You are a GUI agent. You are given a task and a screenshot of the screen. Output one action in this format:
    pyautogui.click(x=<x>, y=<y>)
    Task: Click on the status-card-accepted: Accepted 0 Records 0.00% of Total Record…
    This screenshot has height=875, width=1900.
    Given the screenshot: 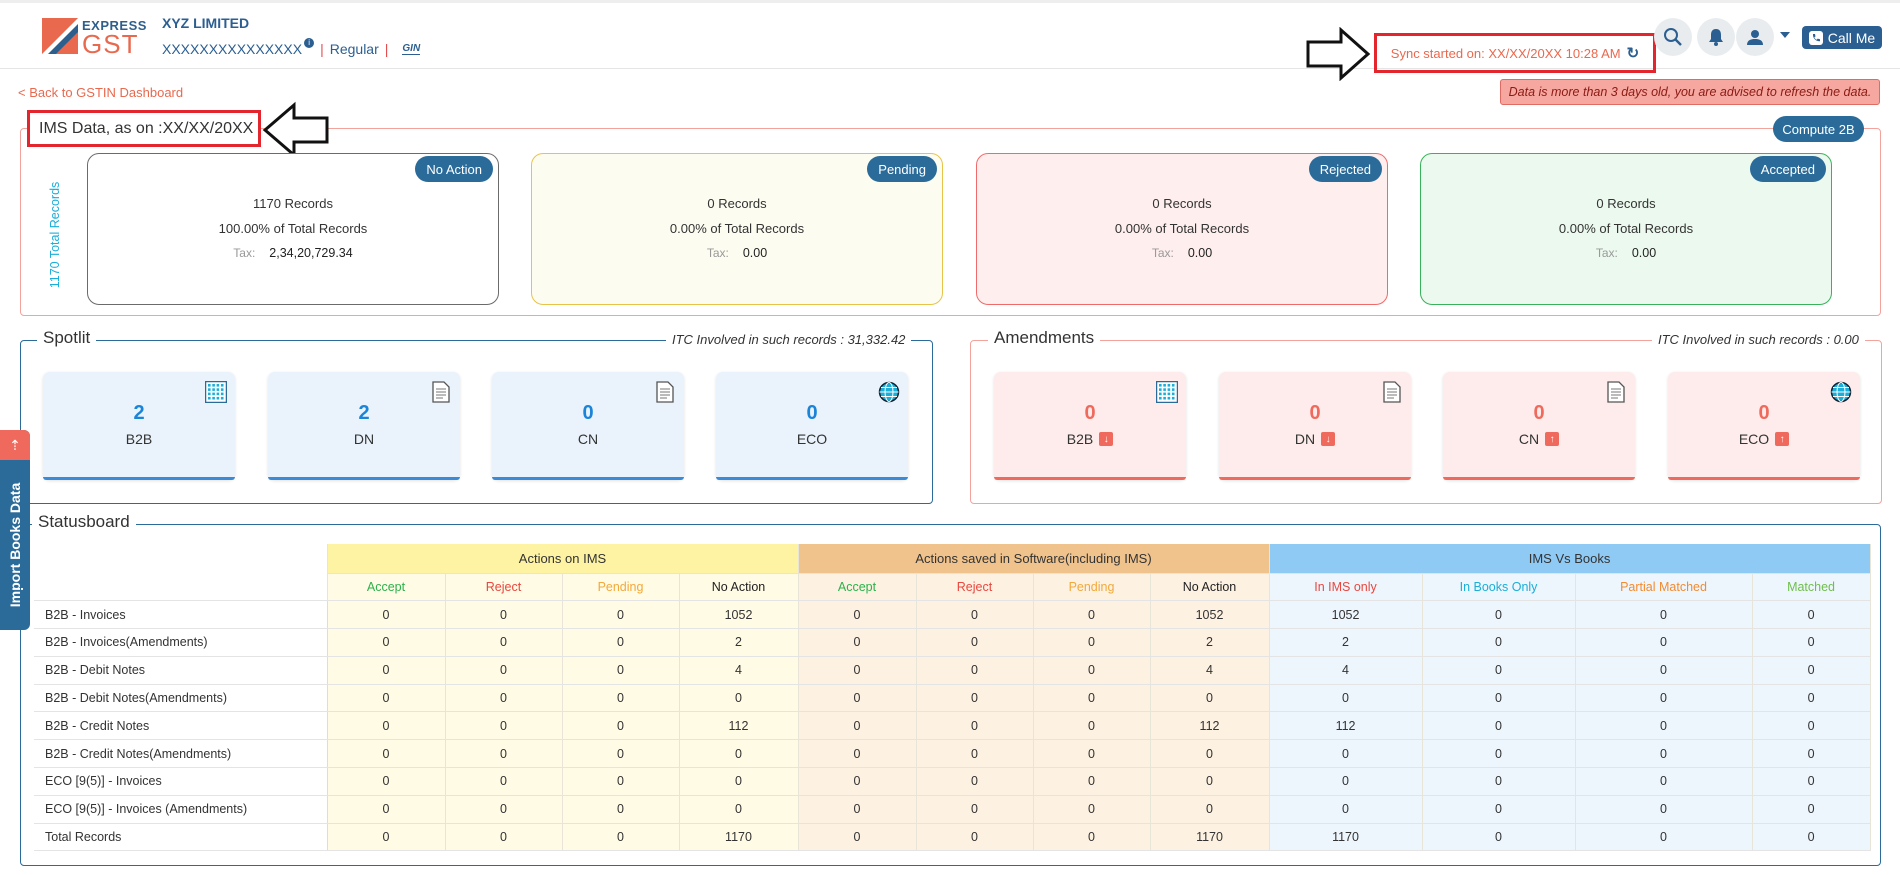 What is the action you would take?
    pyautogui.click(x=1626, y=229)
    